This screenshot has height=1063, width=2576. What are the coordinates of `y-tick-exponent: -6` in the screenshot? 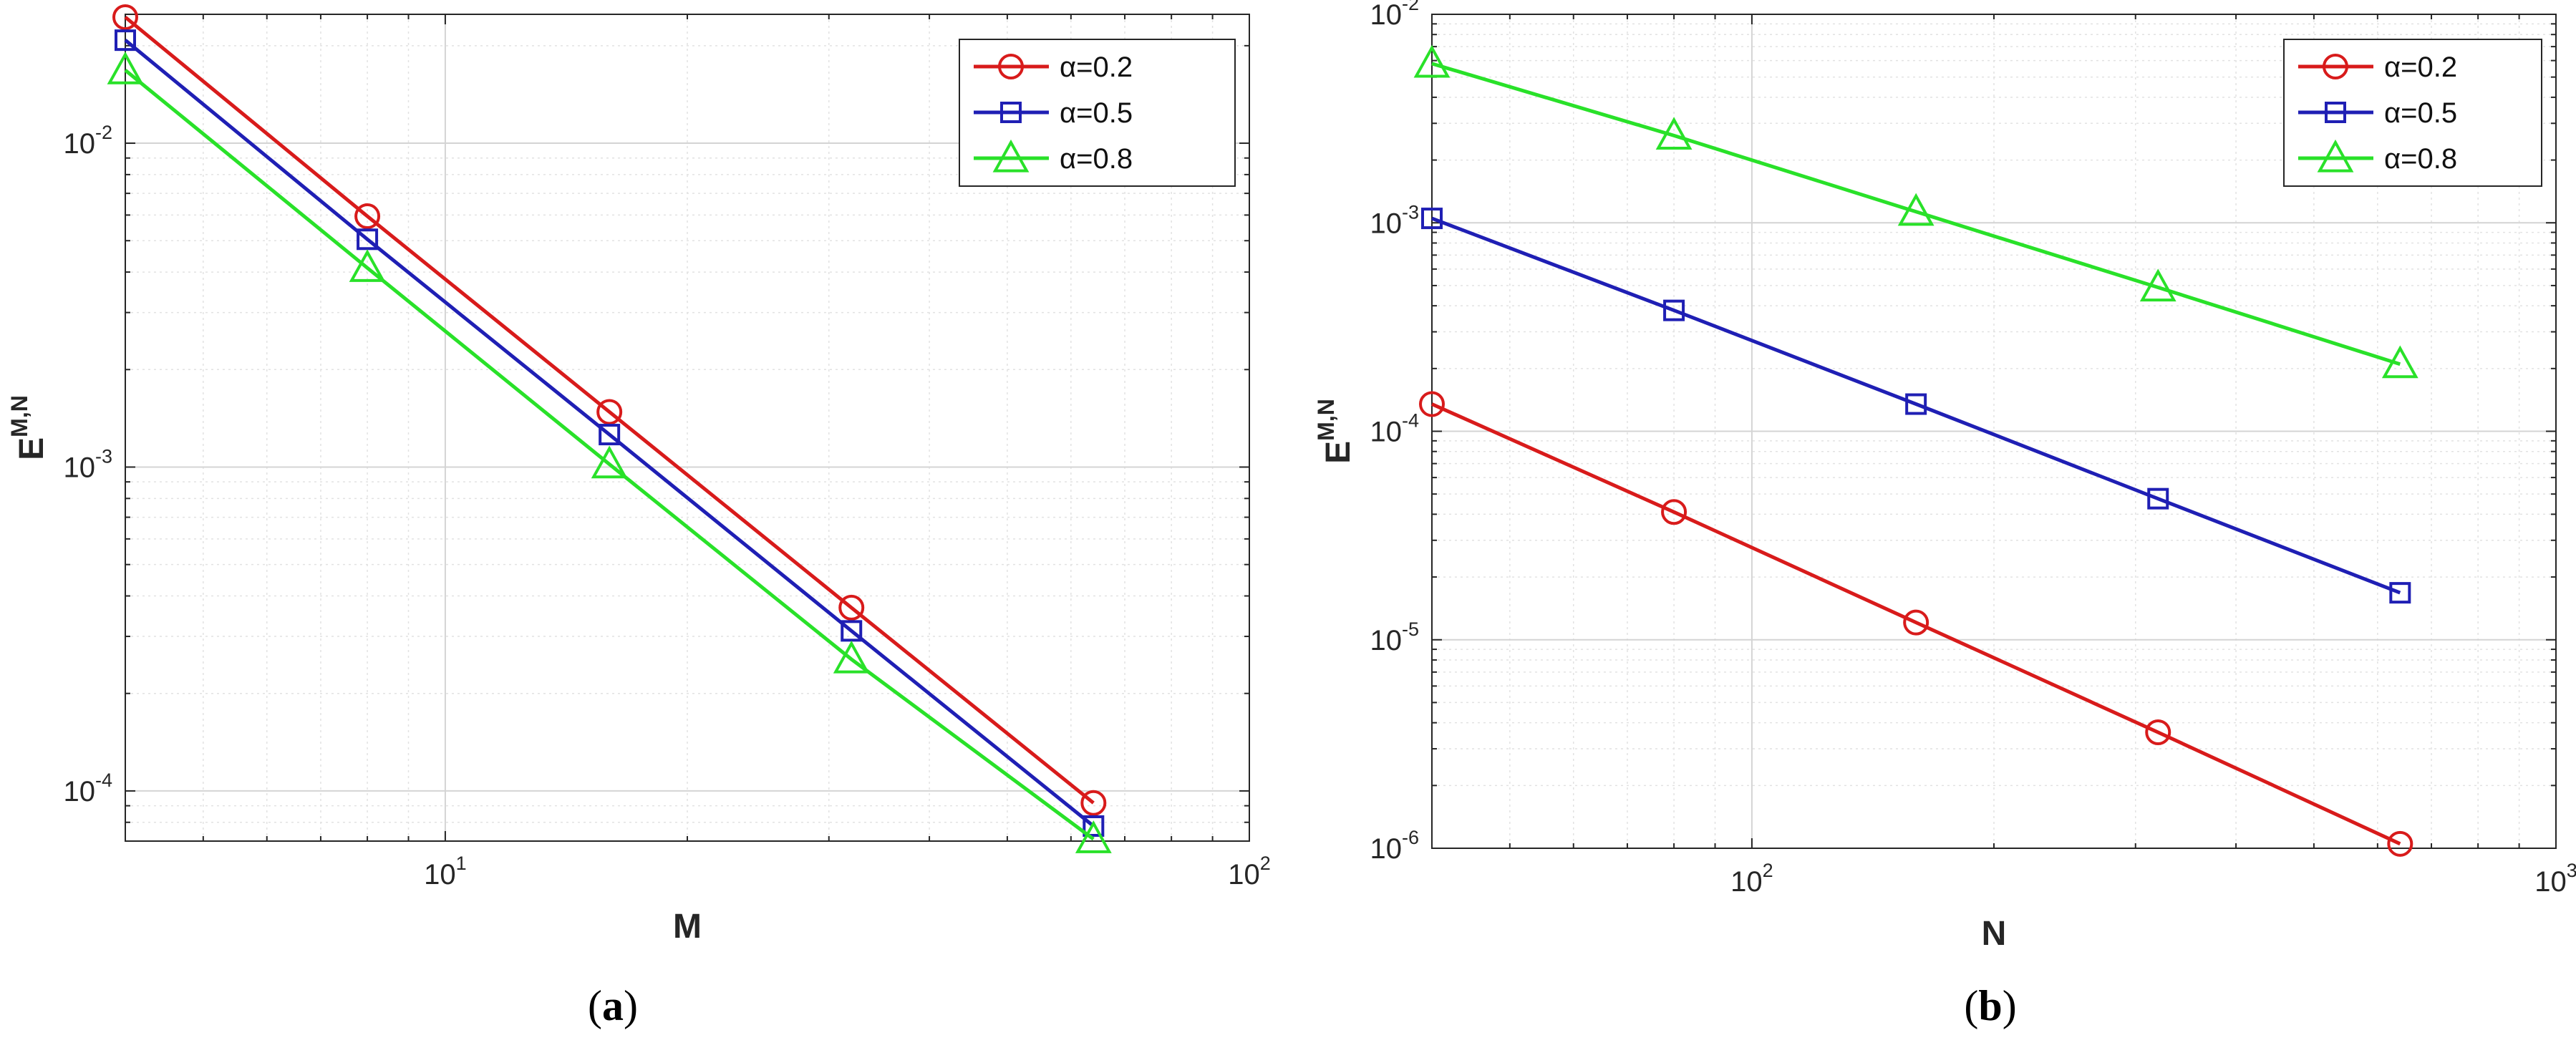 It's located at (1410, 837).